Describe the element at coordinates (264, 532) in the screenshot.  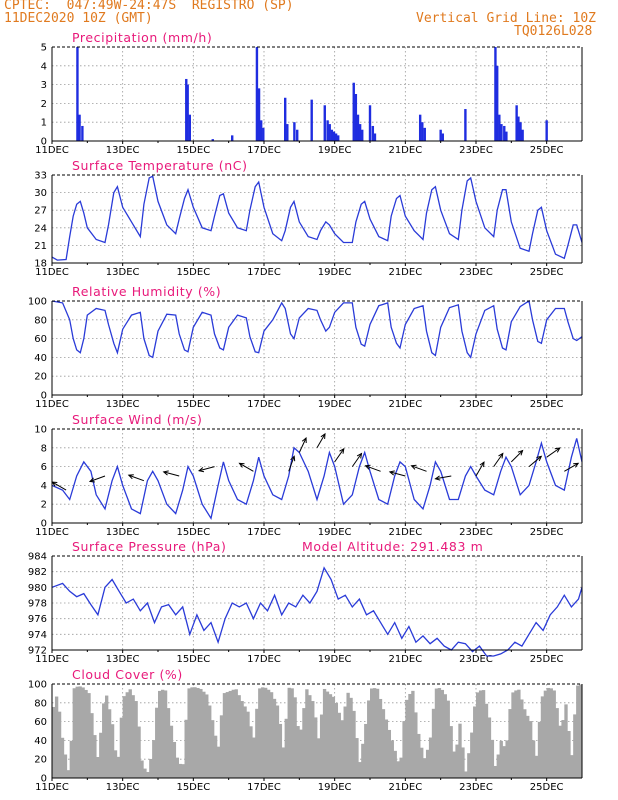
I see `wind-x-tick-label: 17DEC` at that location.